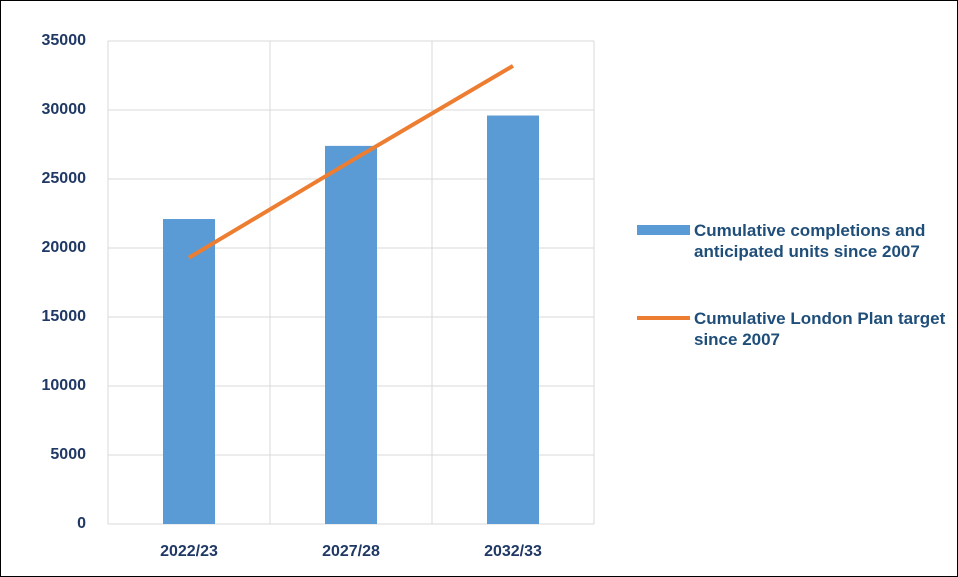 Image resolution: width=958 pixels, height=577 pixels. Describe the element at coordinates (663, 230) in the screenshot. I see `legend-swatch` at that location.